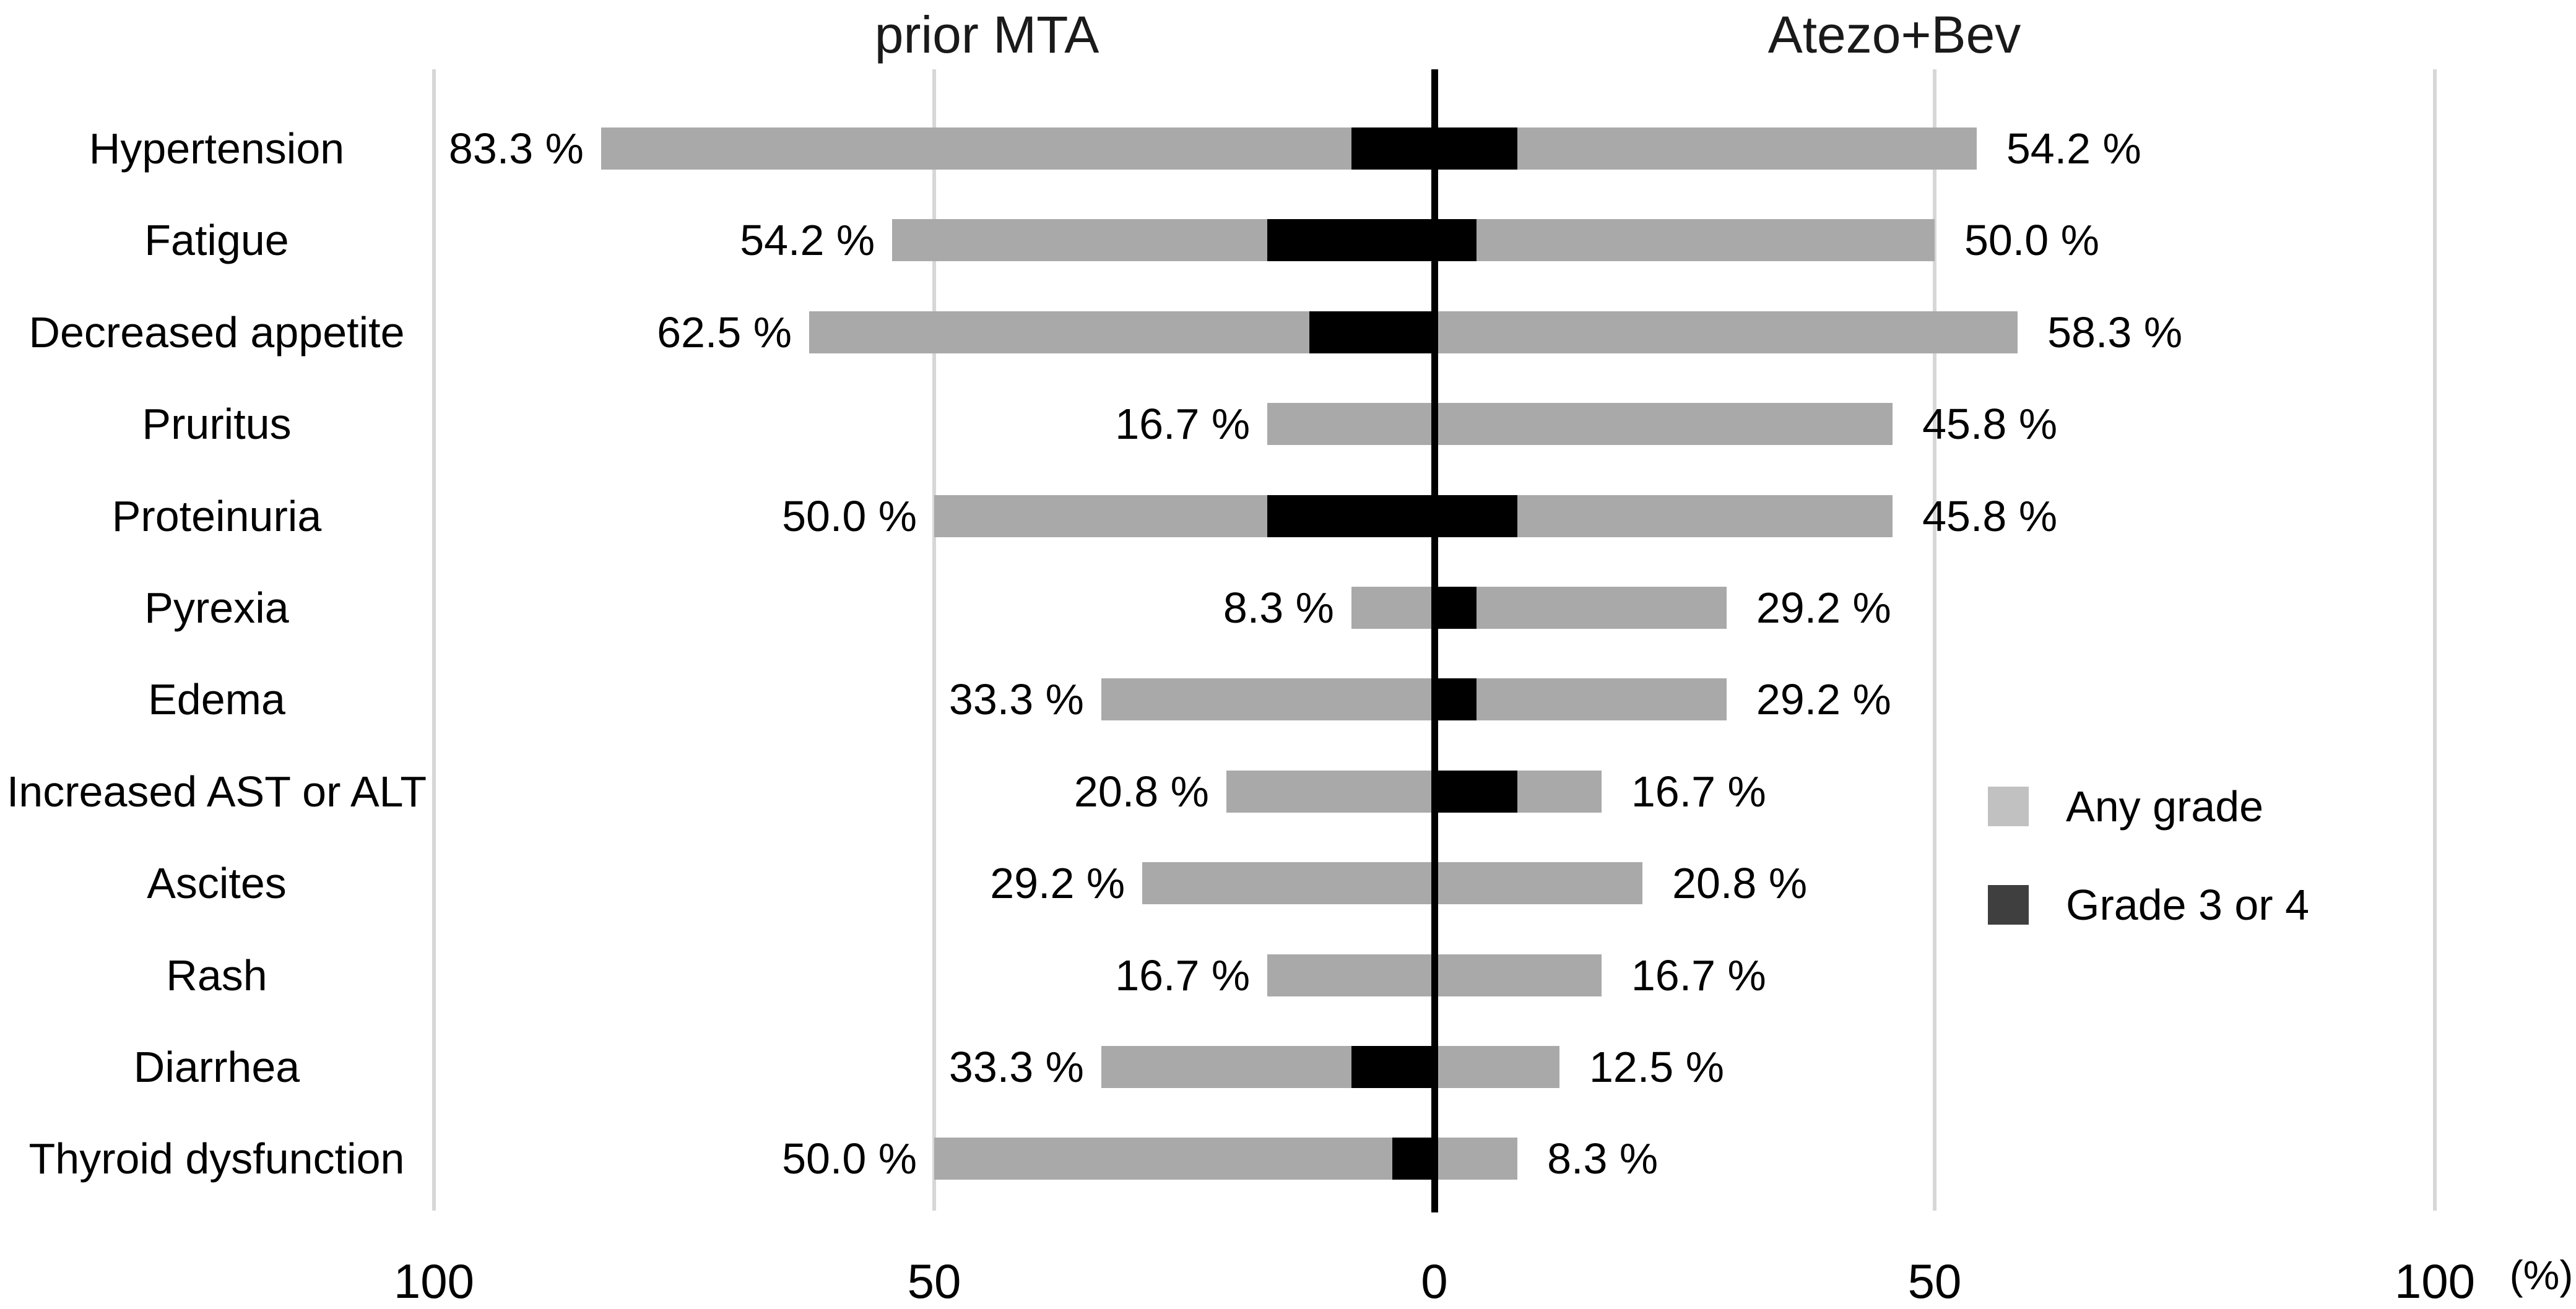 Image resolution: width=2576 pixels, height=1309 pixels. What do you see at coordinates (1894, 35) in the screenshot?
I see `right-group-title: Atezo+Bev` at bounding box center [1894, 35].